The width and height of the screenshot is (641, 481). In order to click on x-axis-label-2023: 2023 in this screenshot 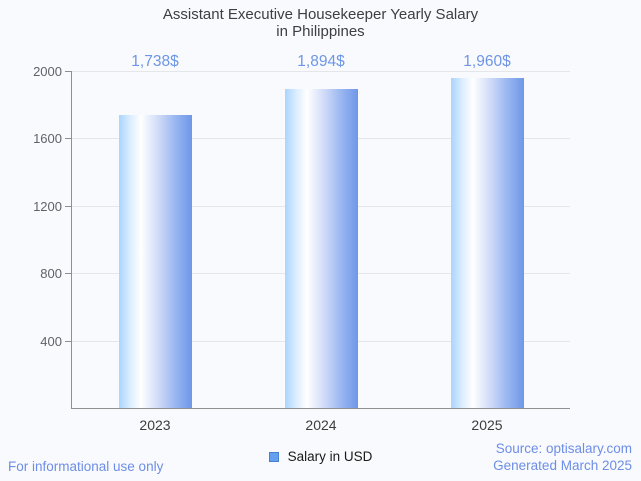, I will do `click(155, 425)`.